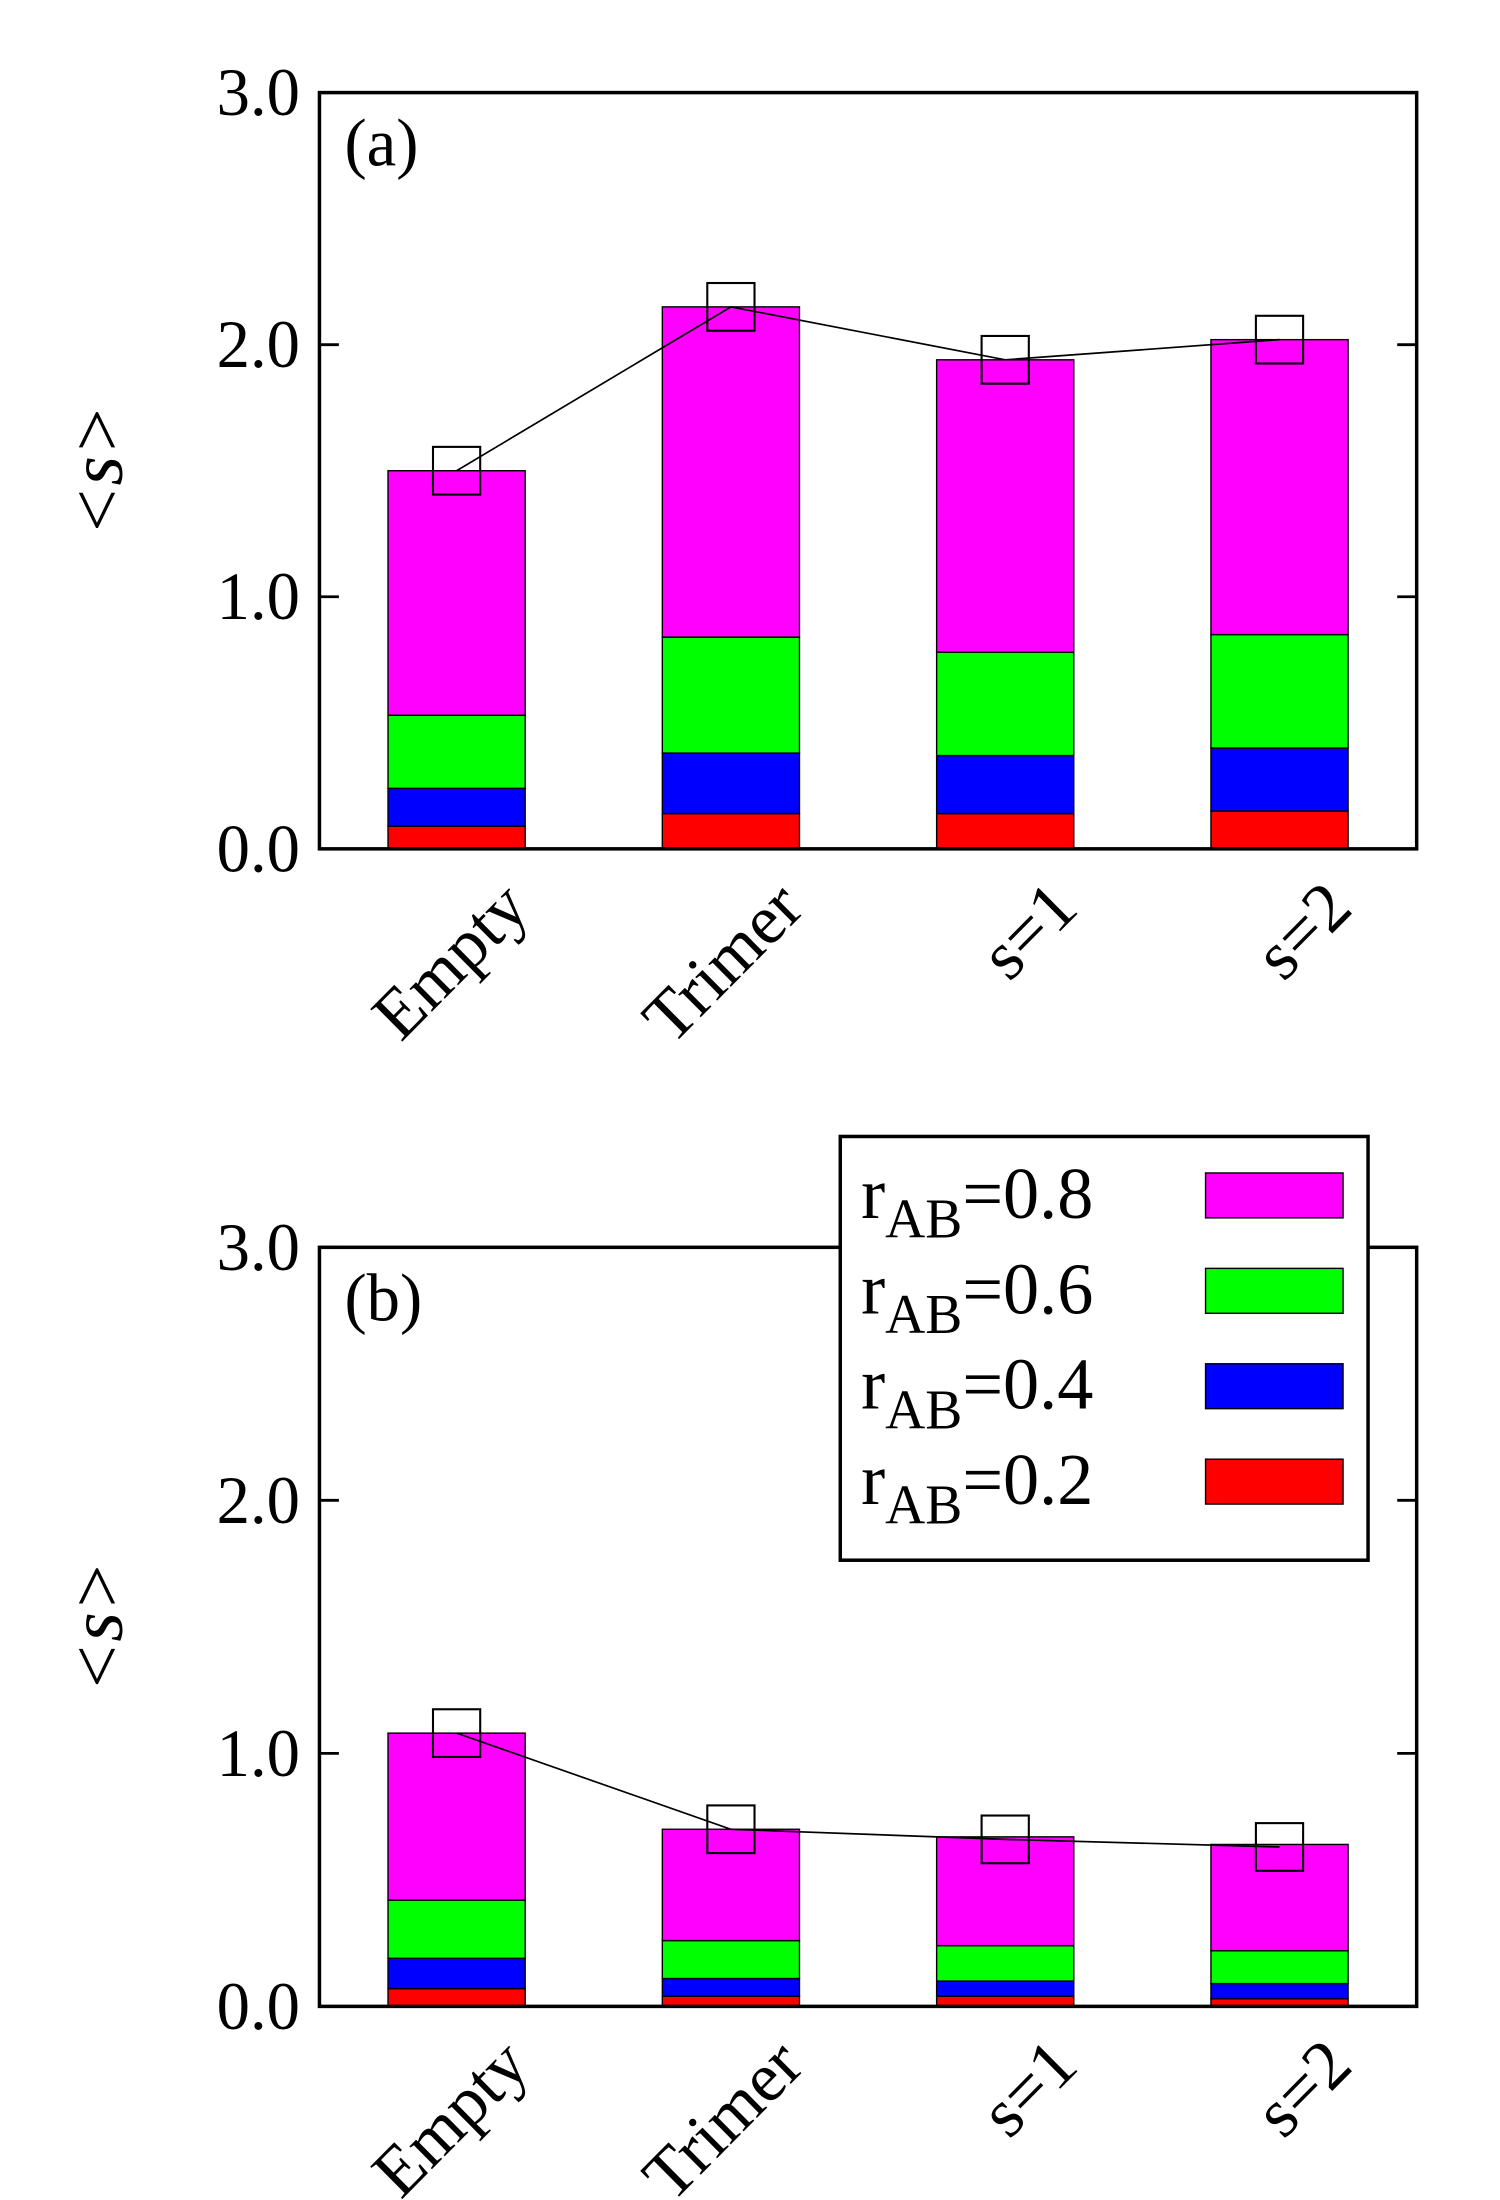  Describe the element at coordinates (383, 1298) in the screenshot. I see `panel-label: (b)` at that location.